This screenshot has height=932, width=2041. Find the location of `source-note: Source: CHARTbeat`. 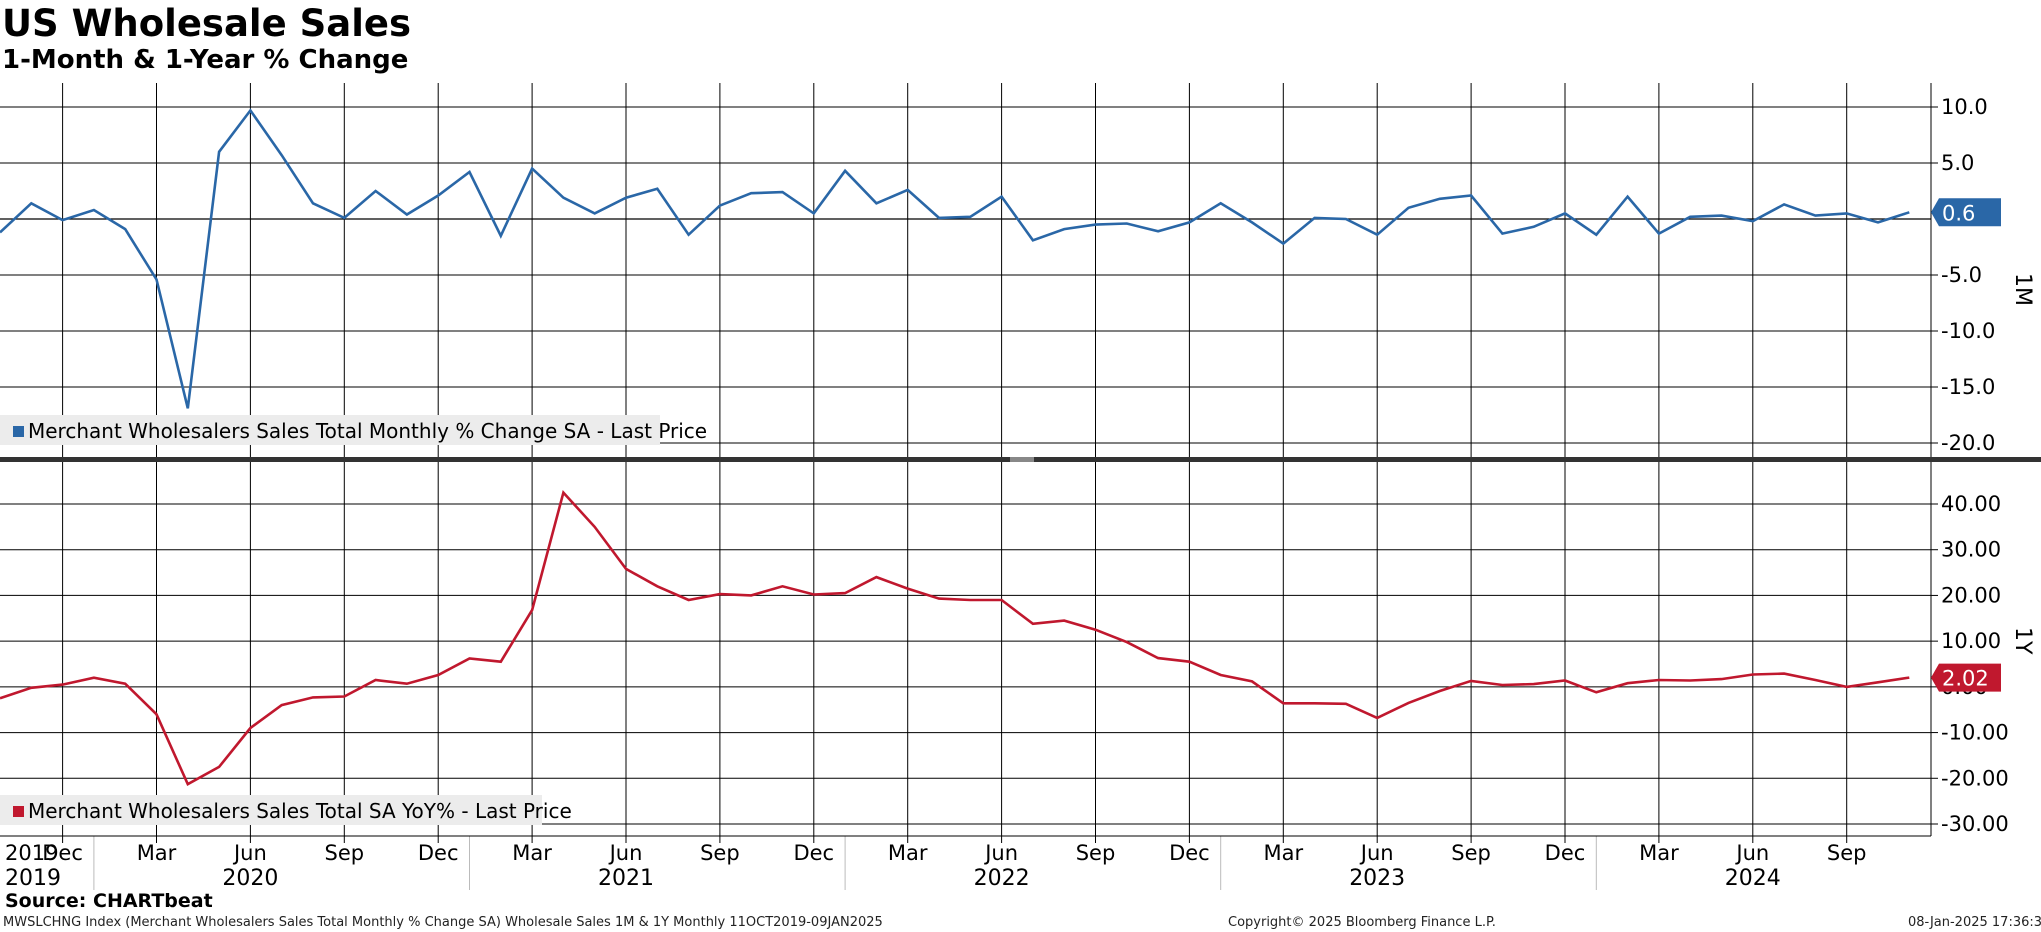

source-note: Source: CHARTbeat is located at coordinates (109, 901).